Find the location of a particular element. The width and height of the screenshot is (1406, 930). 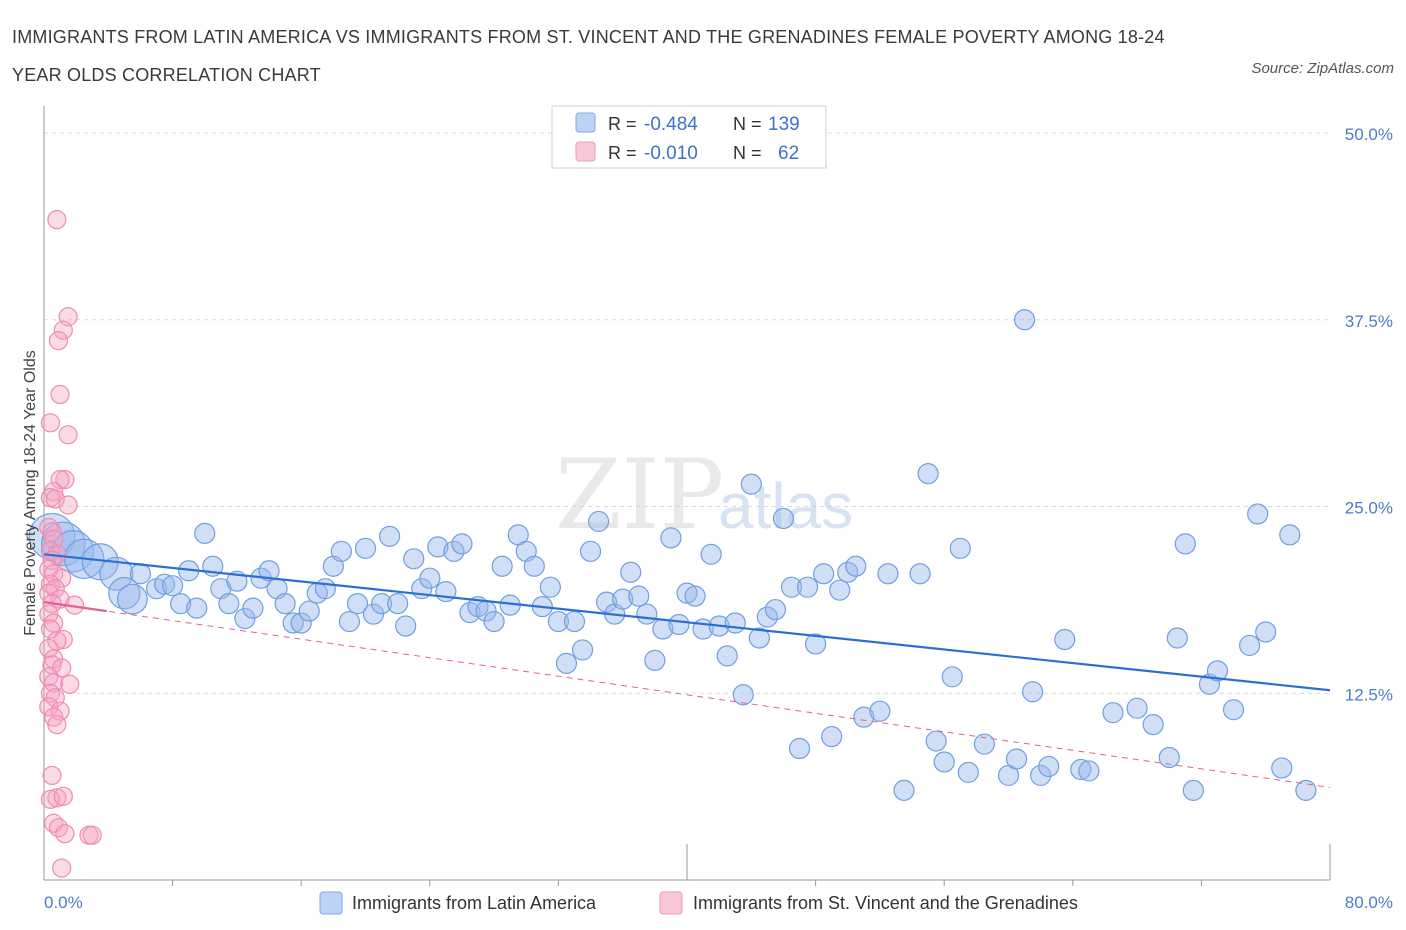

x-ticks is located at coordinates (687, 865).